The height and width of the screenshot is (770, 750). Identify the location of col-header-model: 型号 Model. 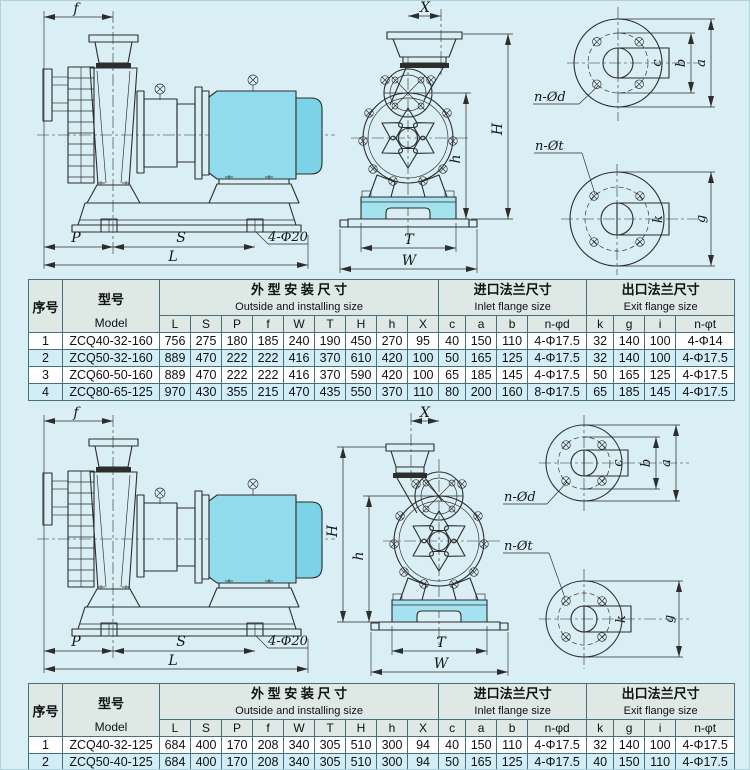
(111, 710).